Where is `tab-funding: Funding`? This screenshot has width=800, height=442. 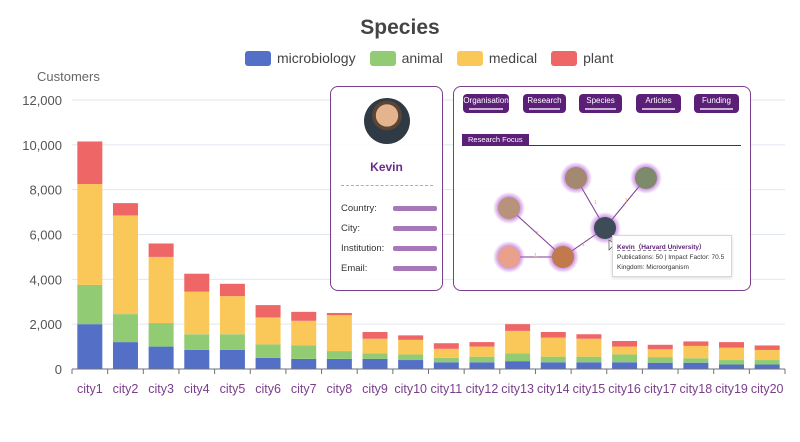
tab-funding: Funding is located at coordinates (716, 103).